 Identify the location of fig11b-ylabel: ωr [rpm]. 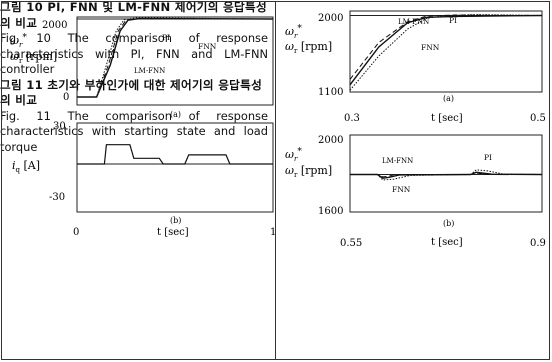
(308, 171).